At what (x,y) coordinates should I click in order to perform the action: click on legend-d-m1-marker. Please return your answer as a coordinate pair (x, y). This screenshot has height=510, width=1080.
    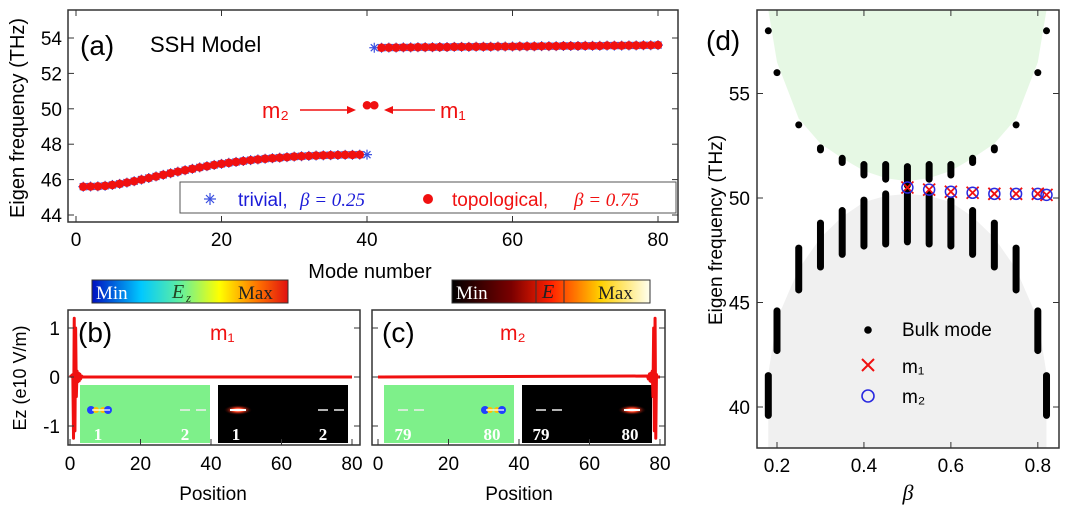
    Looking at the image, I should click on (868, 365).